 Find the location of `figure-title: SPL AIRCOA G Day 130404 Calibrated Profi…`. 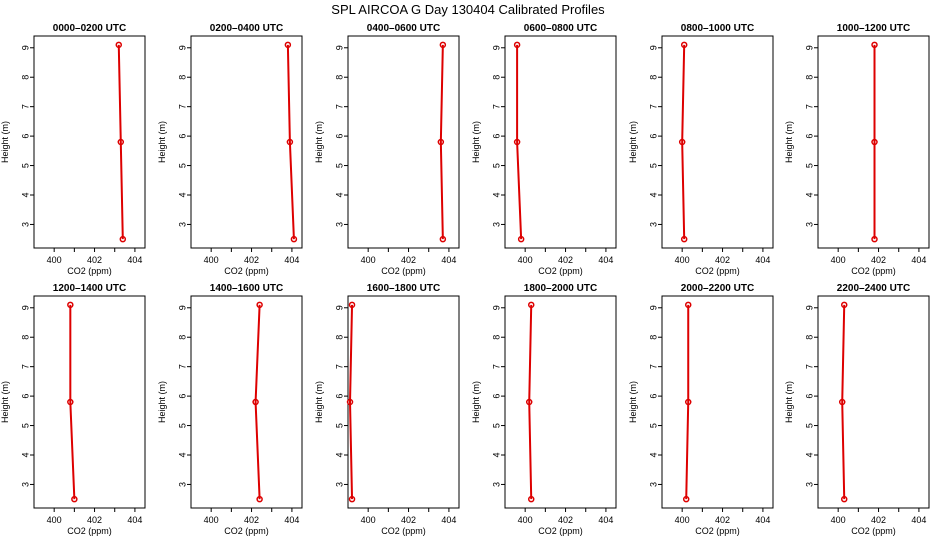

figure-title: SPL AIRCOA G Day 130404 Calibrated Profi… is located at coordinates (468, 9).